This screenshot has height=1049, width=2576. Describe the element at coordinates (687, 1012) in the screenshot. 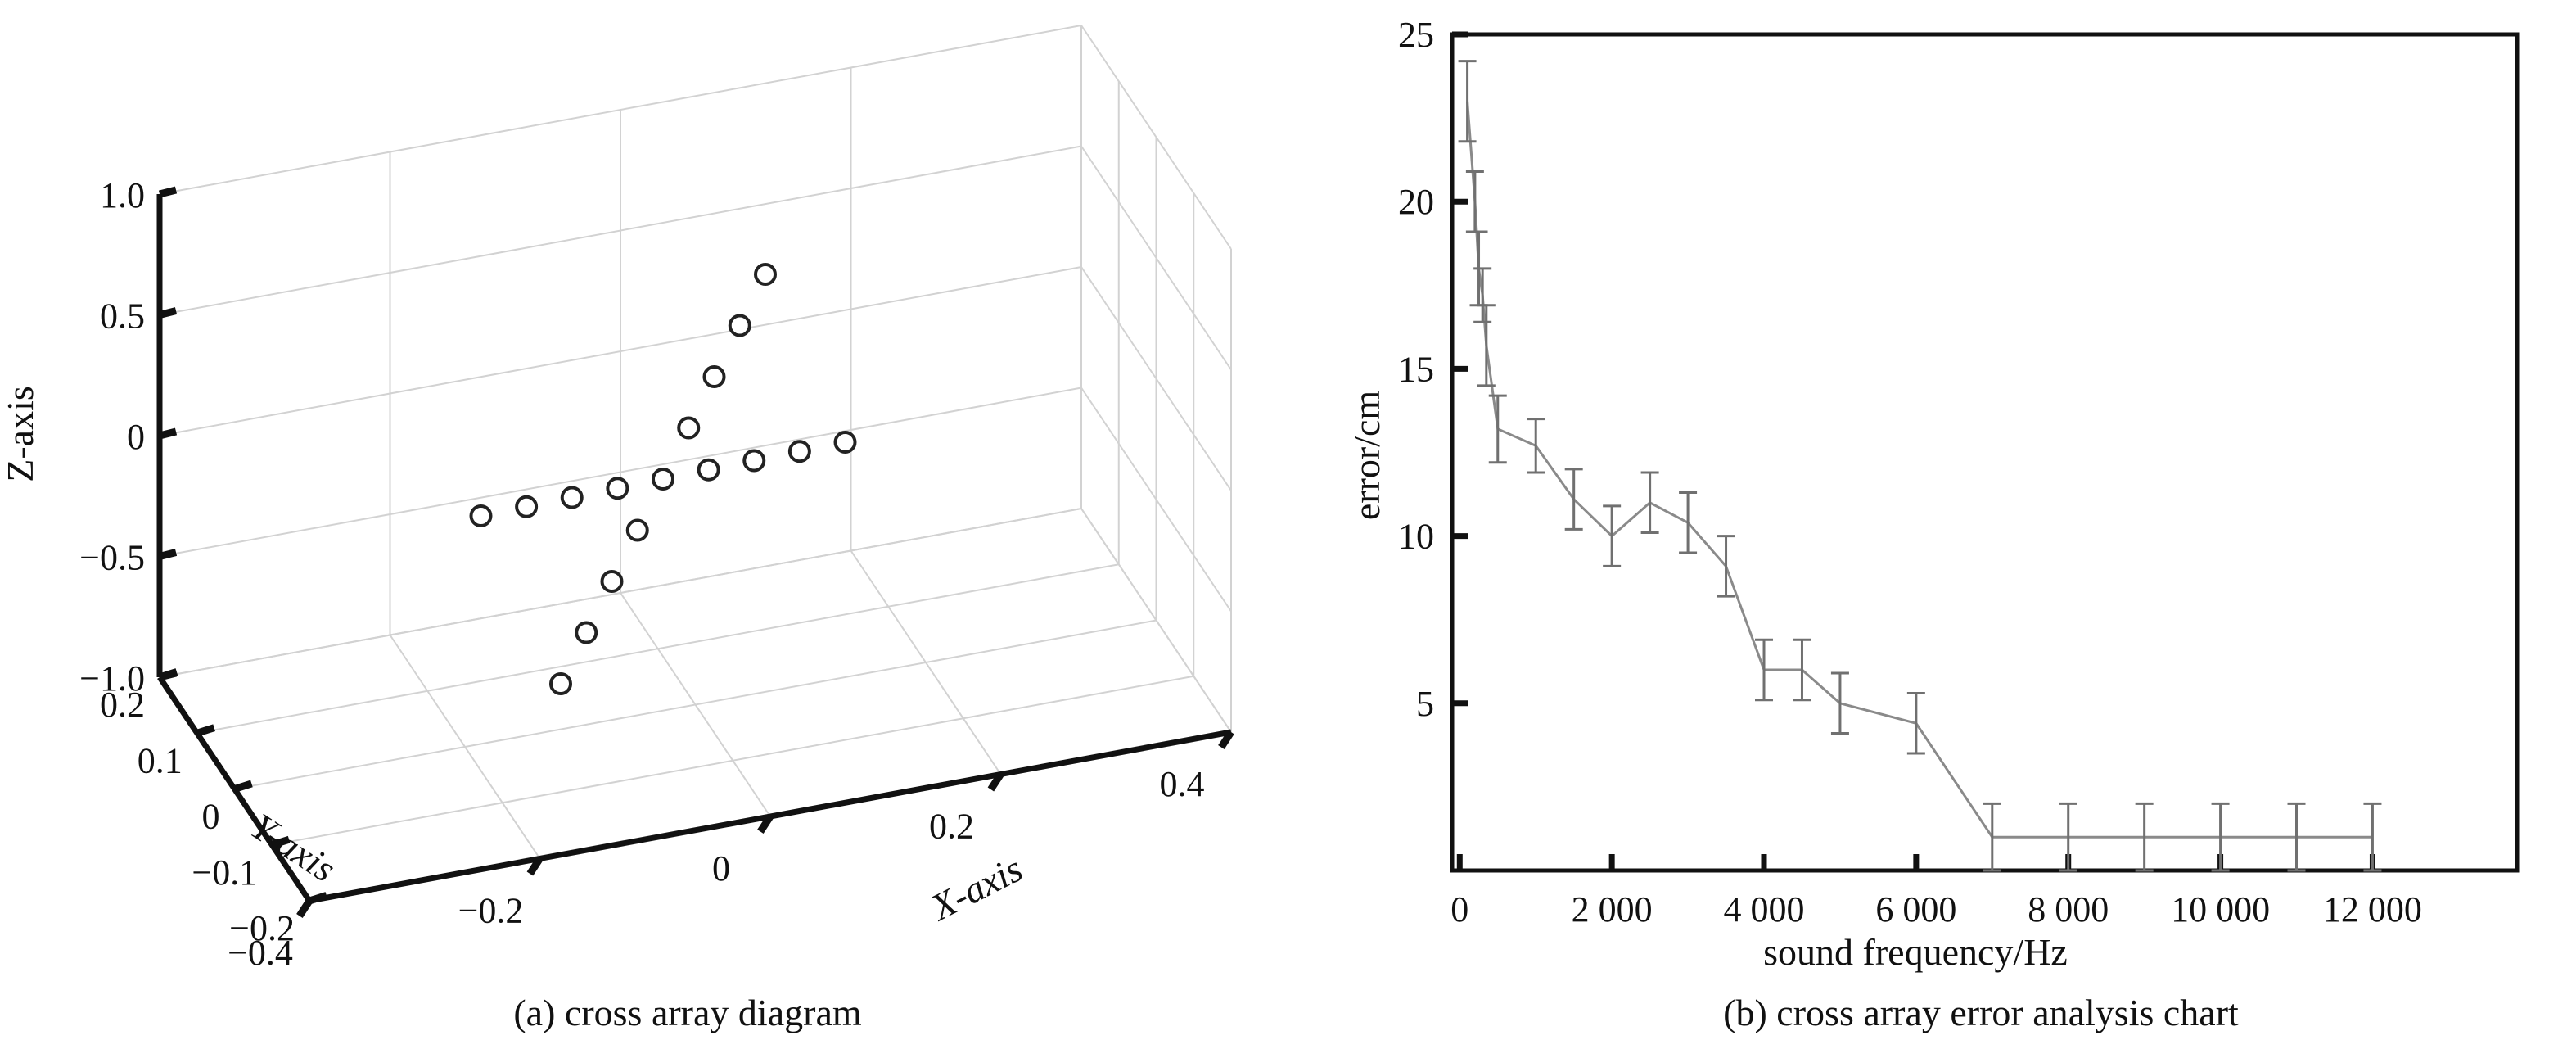

I see `a-caption: (a) cross array diagram` at that location.